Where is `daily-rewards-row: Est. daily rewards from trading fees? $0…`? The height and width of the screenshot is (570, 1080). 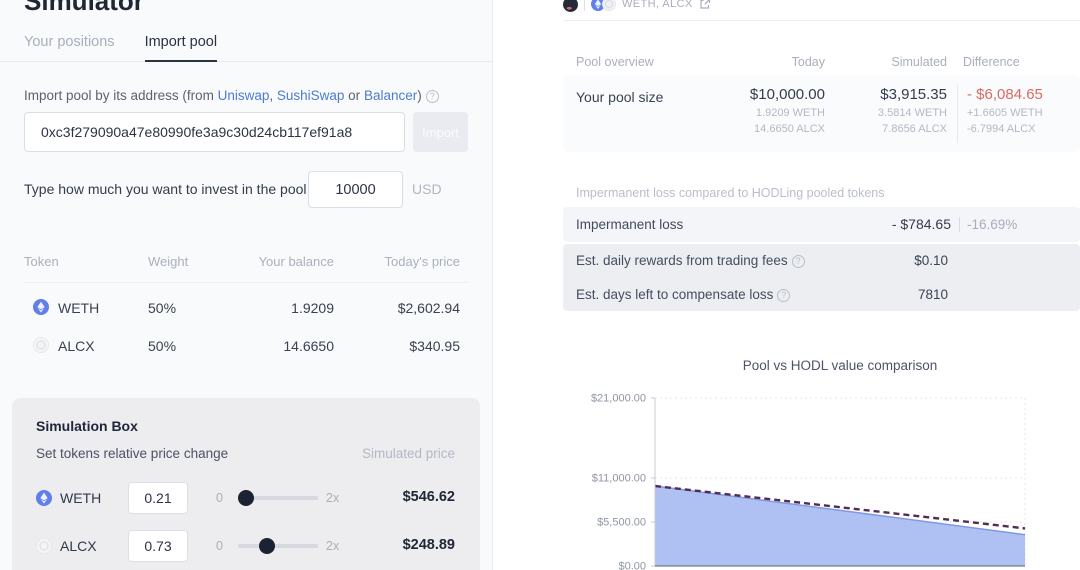 daily-rewards-row: Est. daily rewards from trading fees? $0… is located at coordinates (821, 260).